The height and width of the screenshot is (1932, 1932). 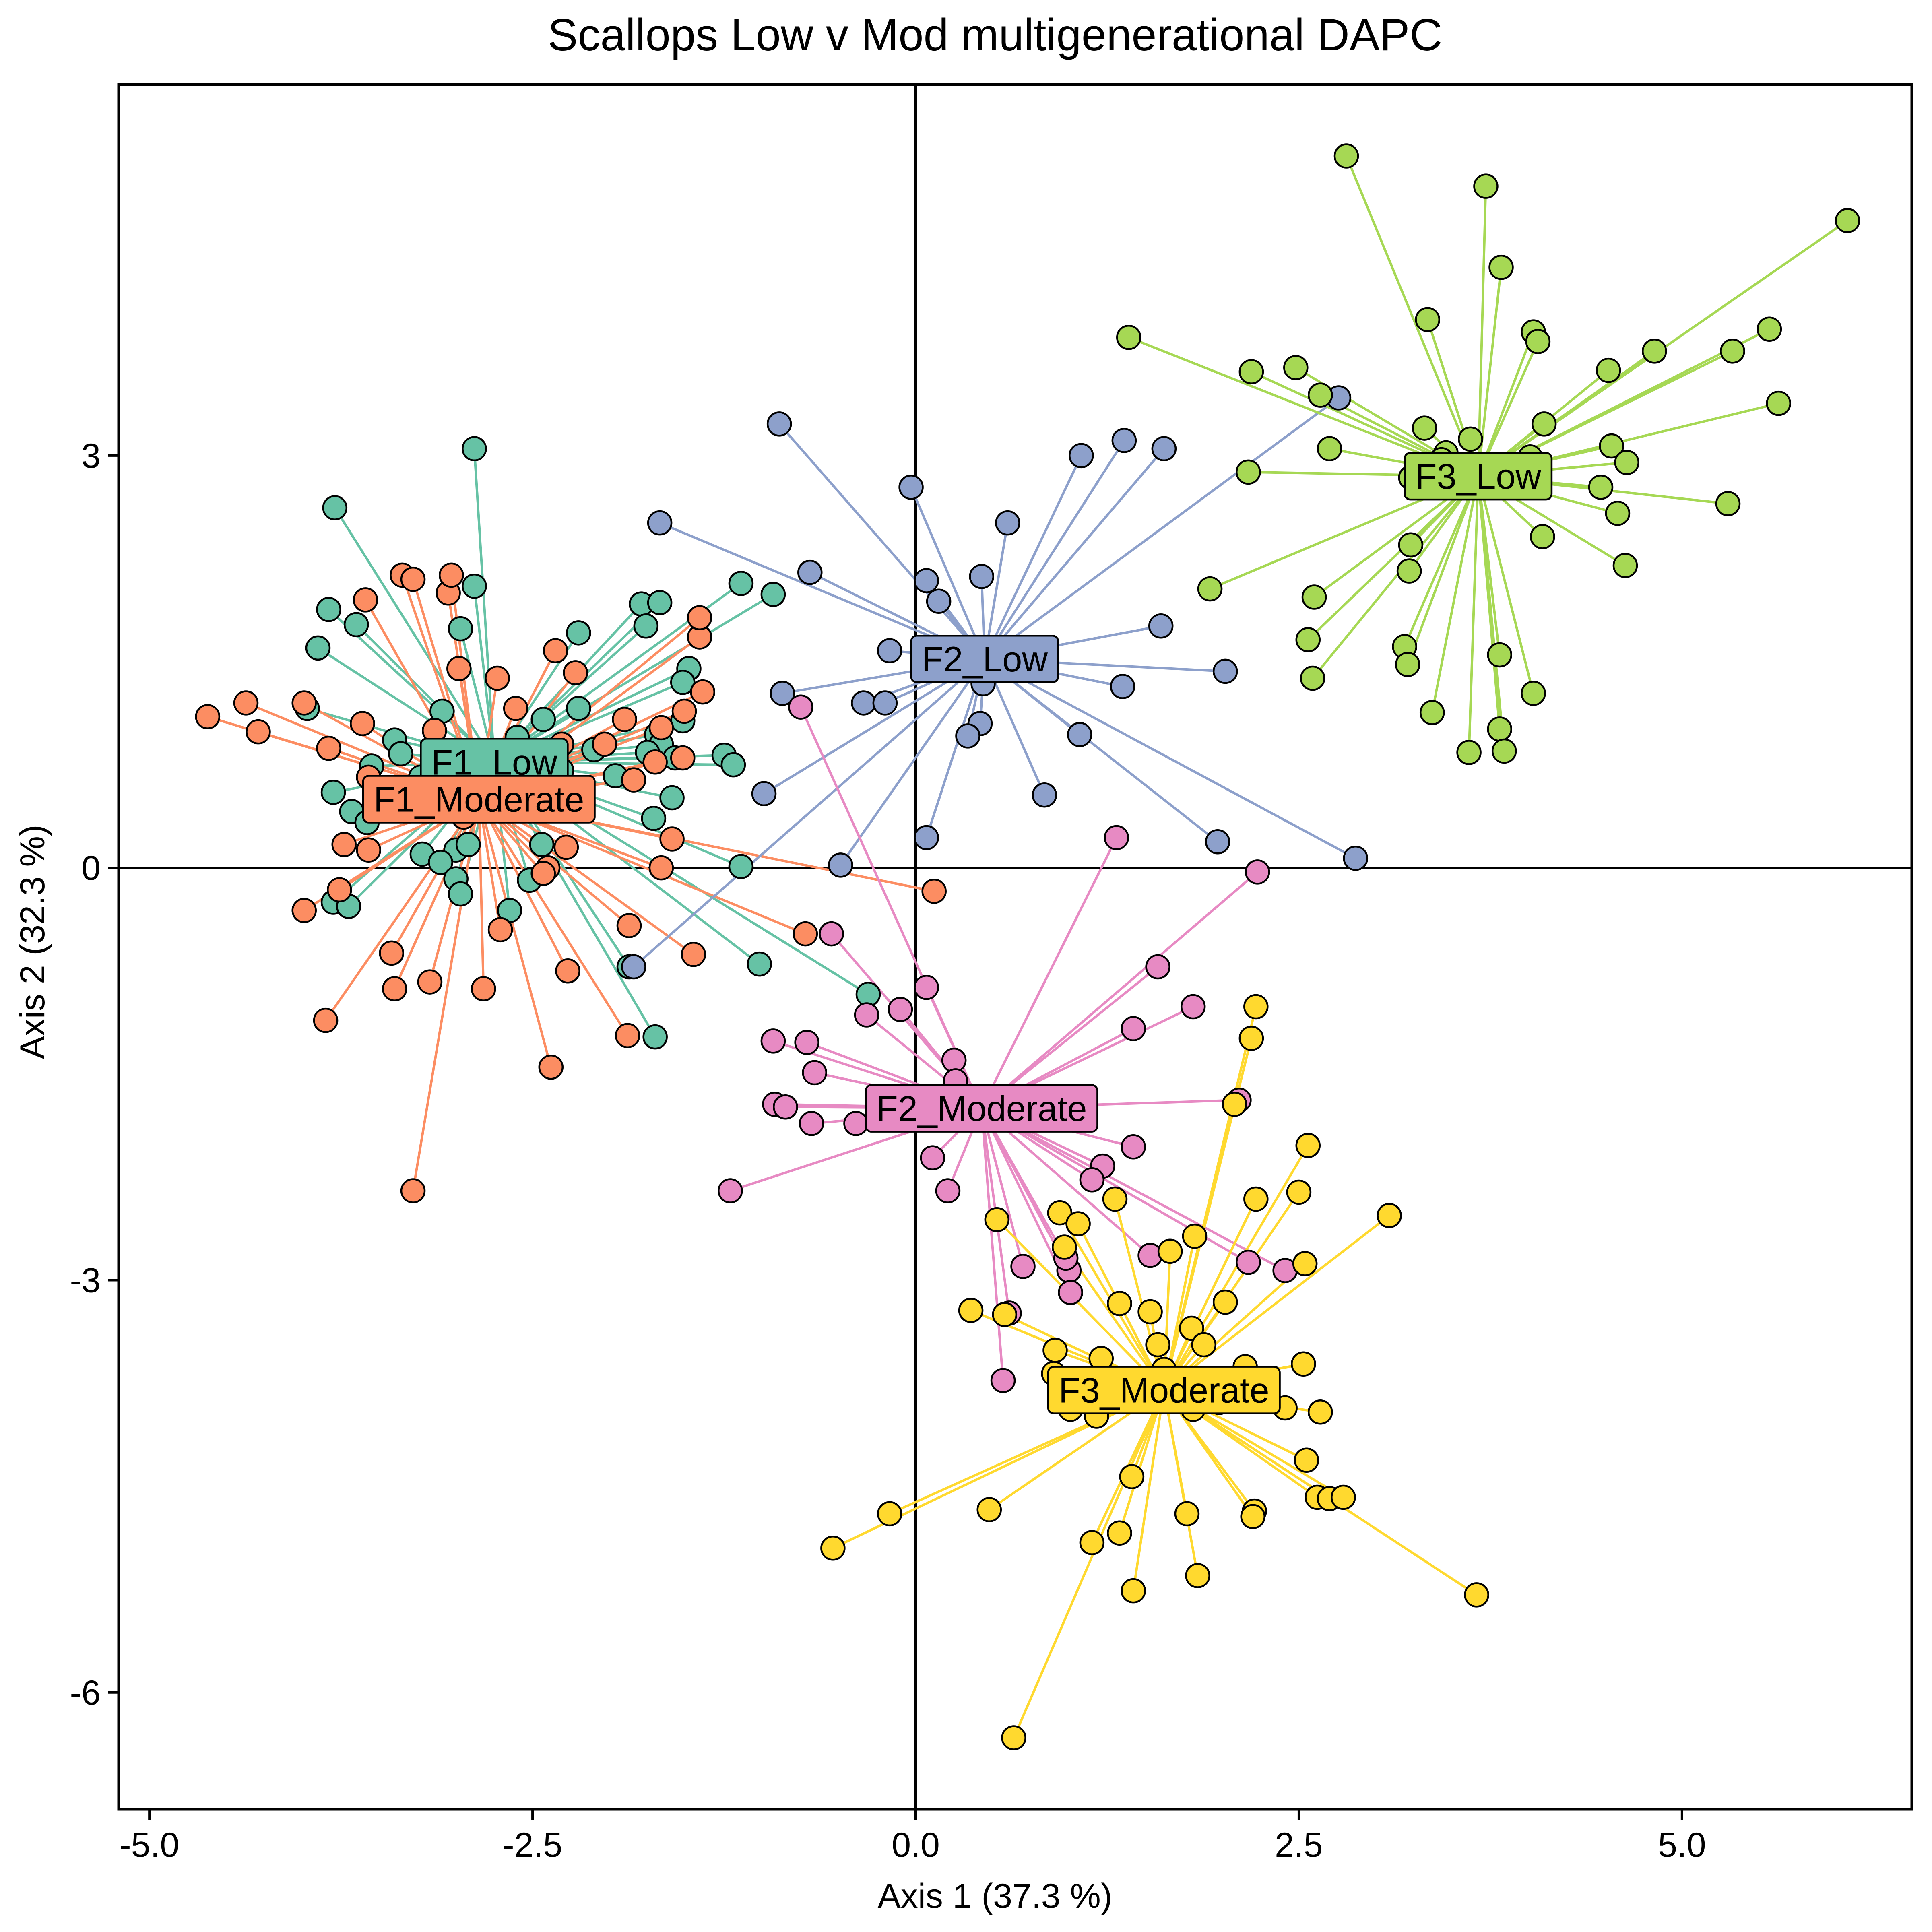 I want to click on centroid-label-text: F3_Moderate, so click(x=1164, y=1390).